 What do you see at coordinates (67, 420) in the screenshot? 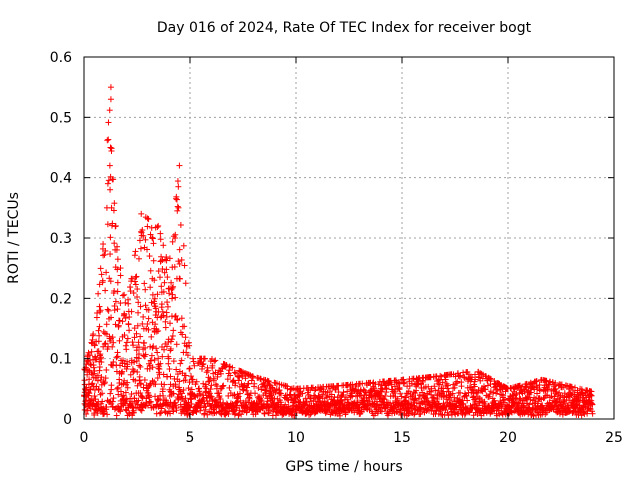
I see `y-tick-label: 0` at bounding box center [67, 420].